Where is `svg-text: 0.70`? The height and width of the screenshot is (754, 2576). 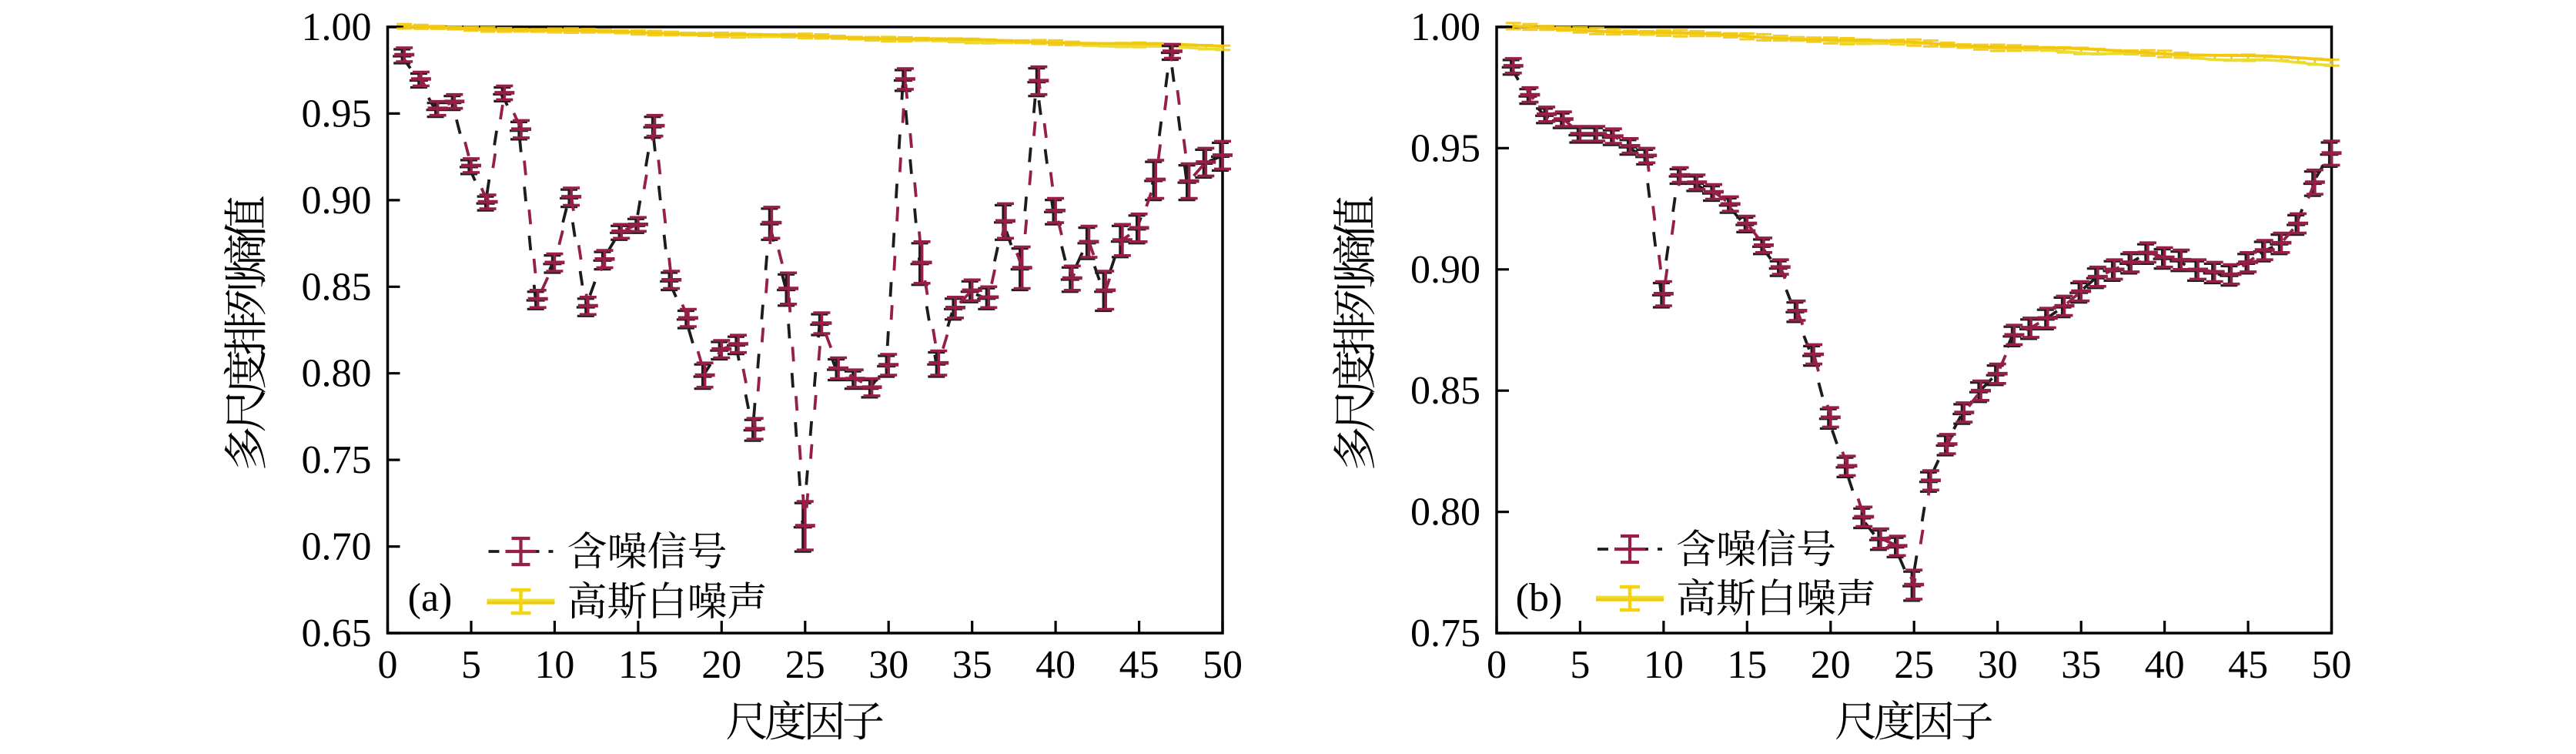 svg-text: 0.70 is located at coordinates (337, 547).